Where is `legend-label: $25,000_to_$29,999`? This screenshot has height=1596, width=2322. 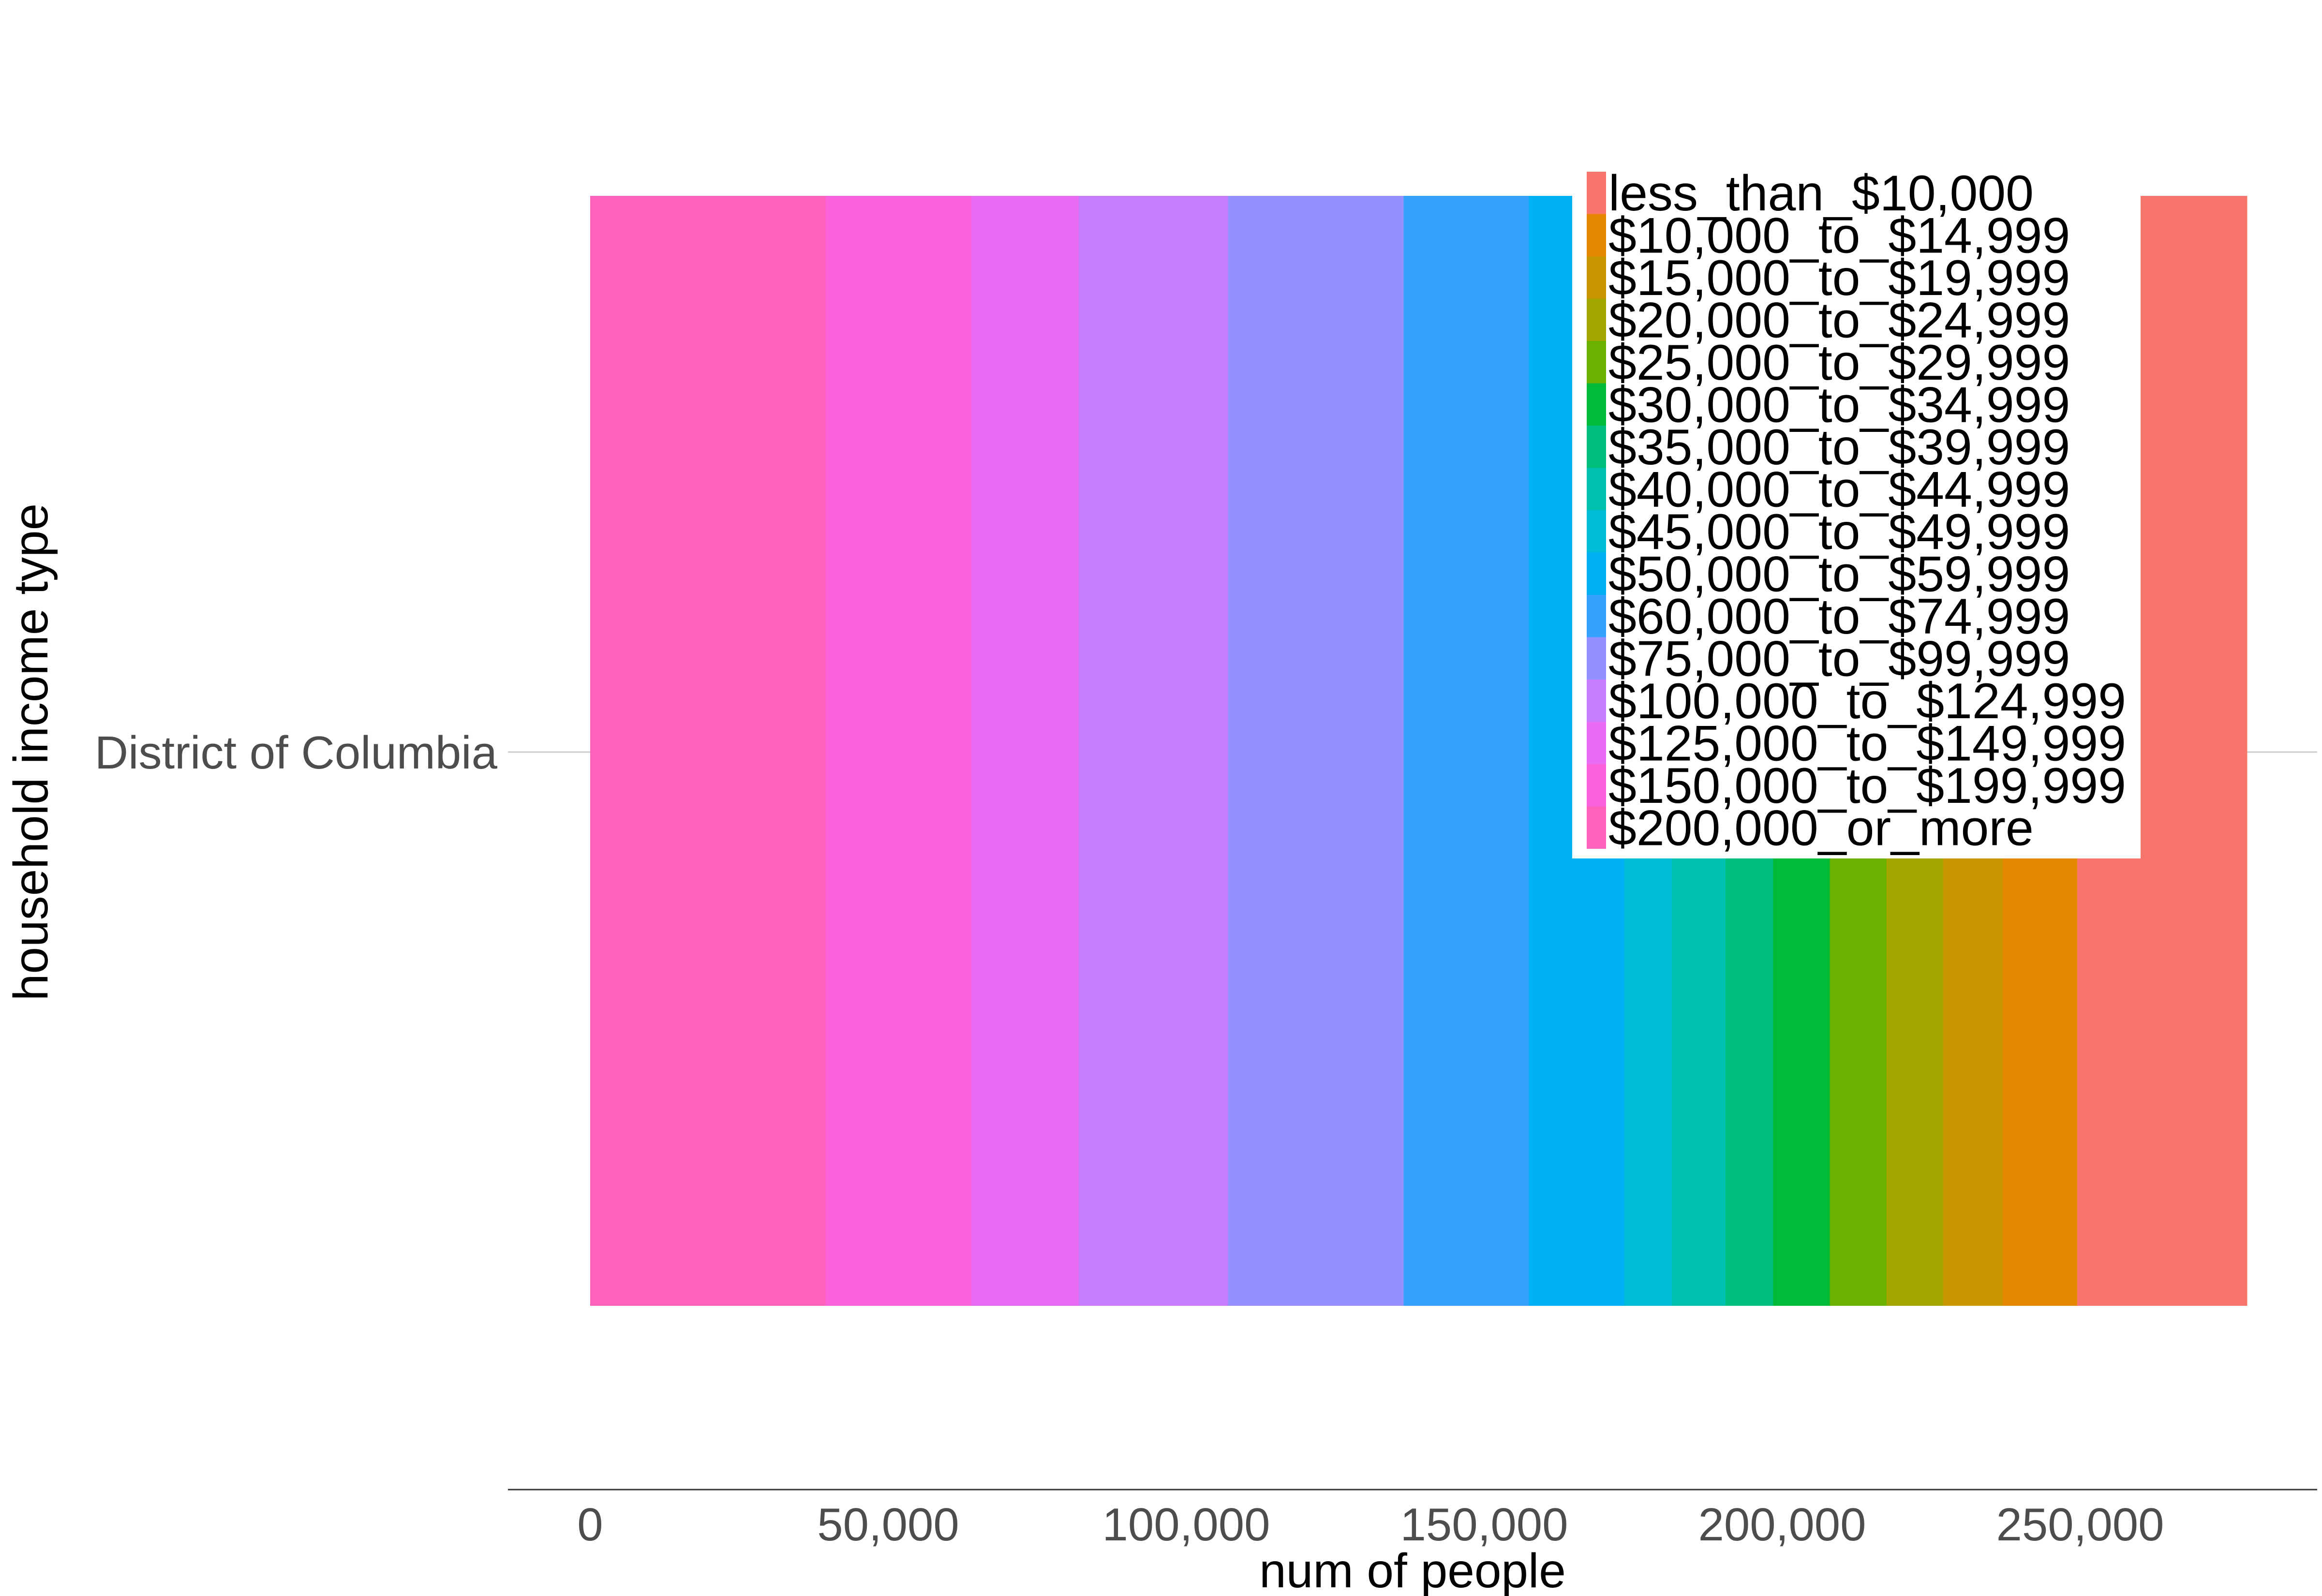
legend-label: $25,000_to_$29,999 is located at coordinates (1839, 363).